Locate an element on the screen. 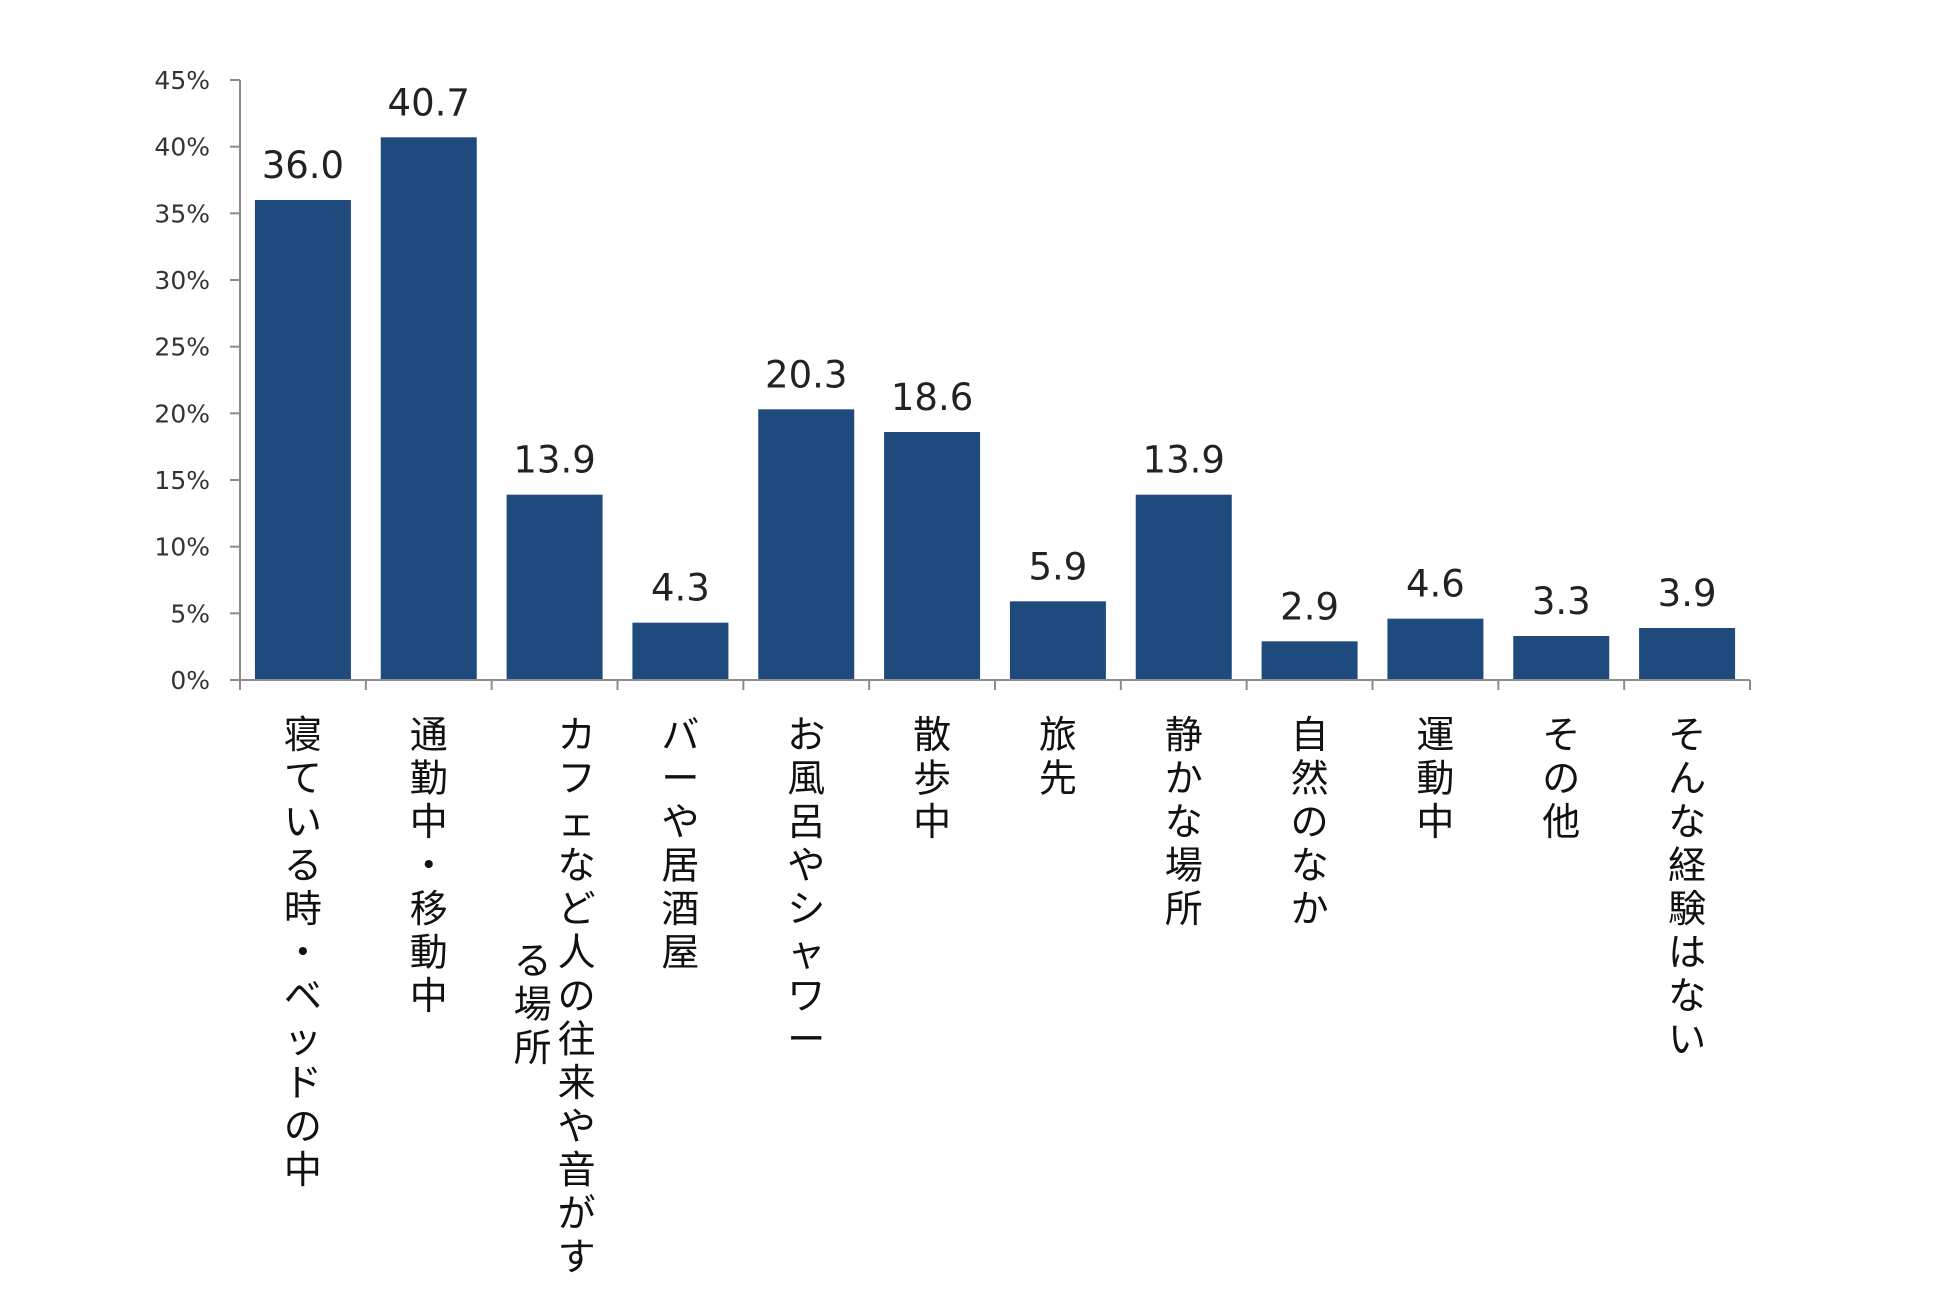 This screenshot has height=1306, width=1950. category-label-char: 往 is located at coordinates (577, 1040).